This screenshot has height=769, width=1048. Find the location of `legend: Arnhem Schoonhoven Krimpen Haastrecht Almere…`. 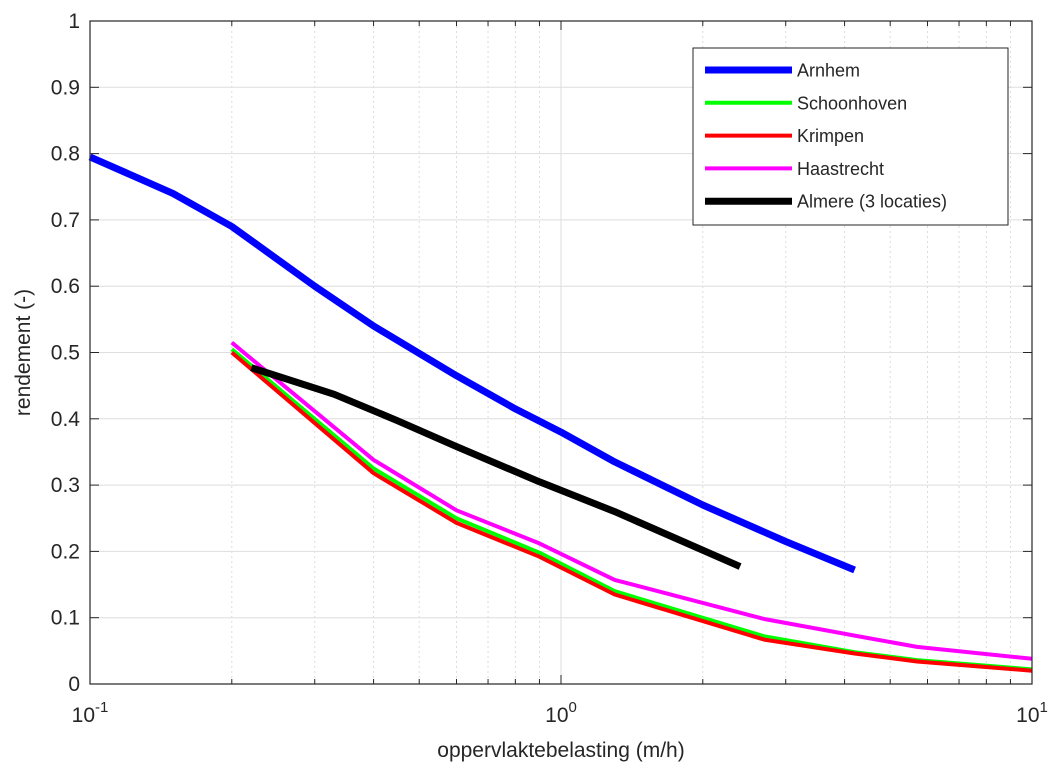

legend: Arnhem Schoonhoven Krimpen Haastrecht Almere… is located at coordinates (850, 136).